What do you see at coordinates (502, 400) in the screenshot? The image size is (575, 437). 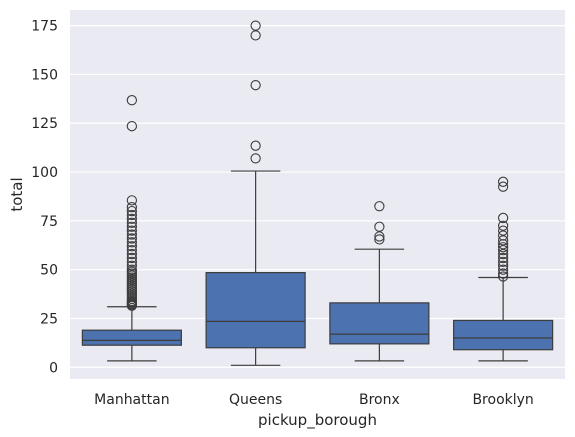 I see `x-tick-label: Brooklyn` at bounding box center [502, 400].